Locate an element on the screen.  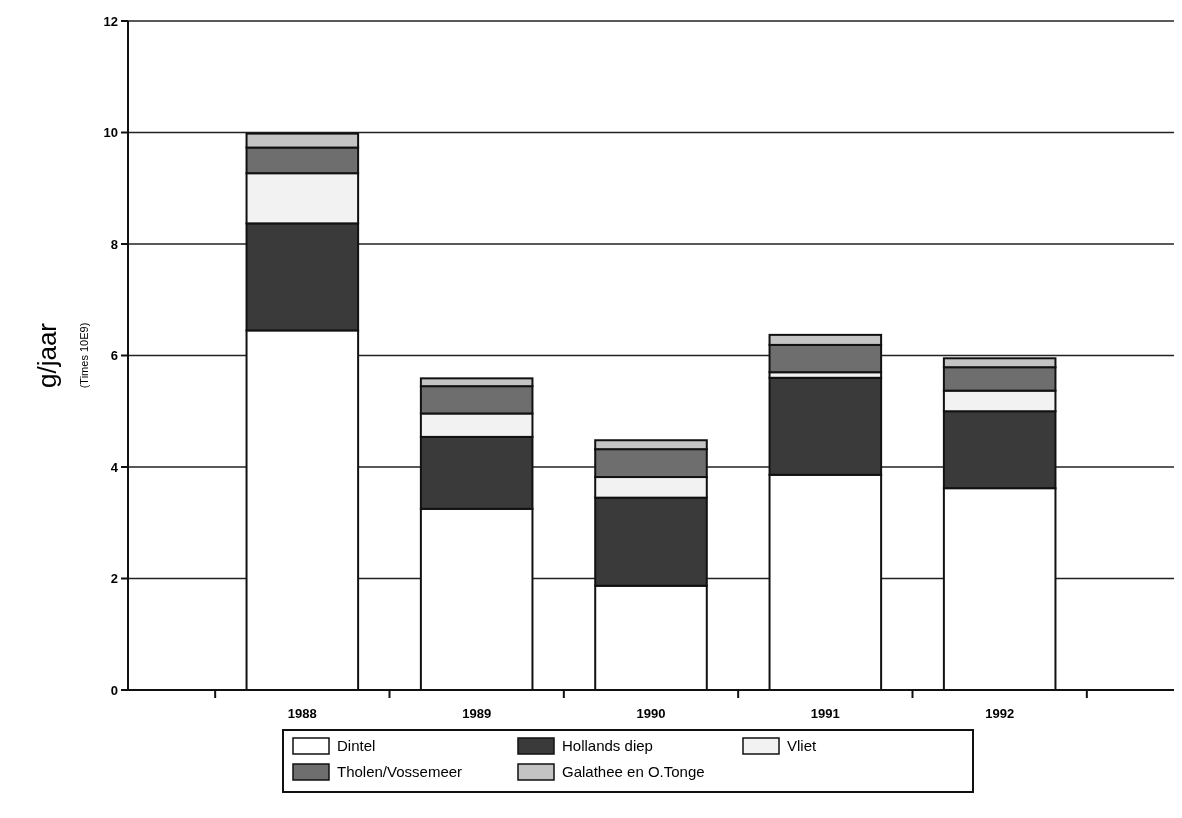
legend-label: Vliet is located at coordinates (802, 746).